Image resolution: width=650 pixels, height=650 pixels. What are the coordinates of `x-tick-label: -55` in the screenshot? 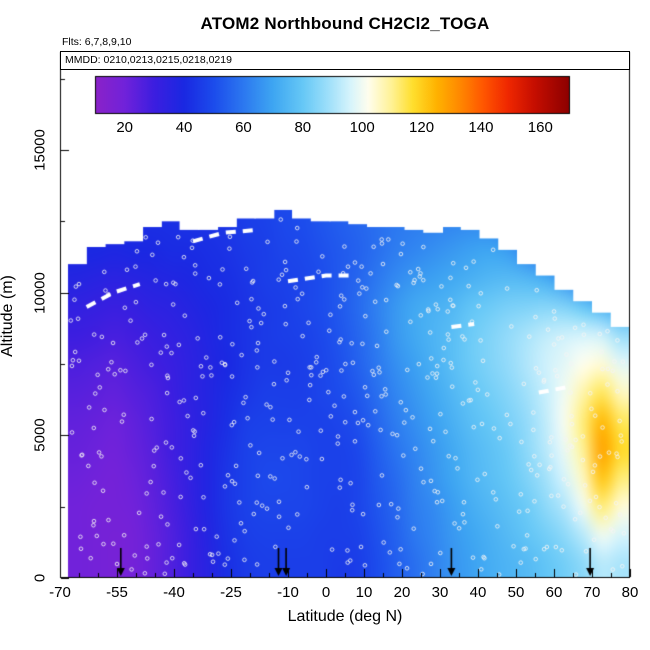 It's located at (117, 592).